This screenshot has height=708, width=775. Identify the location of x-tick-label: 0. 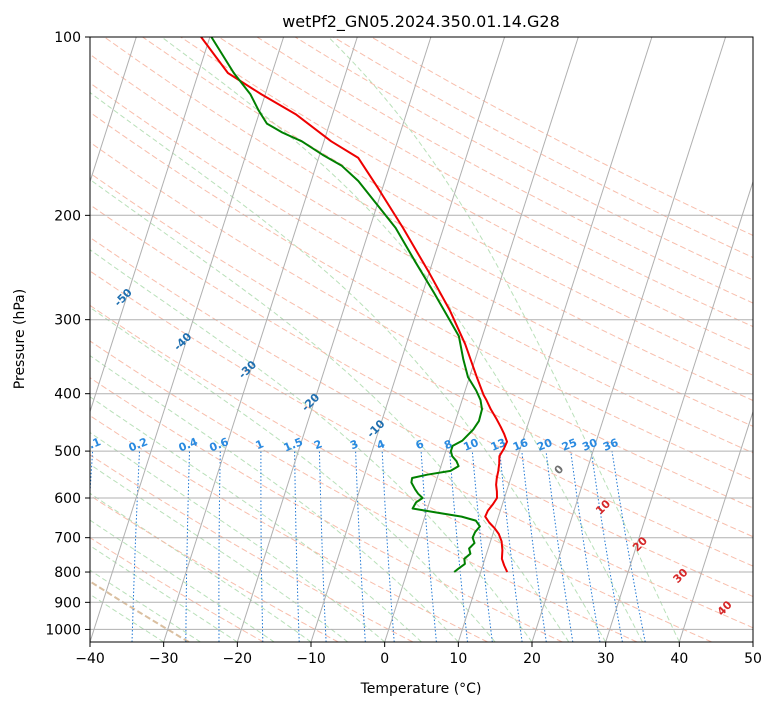
(384, 659).